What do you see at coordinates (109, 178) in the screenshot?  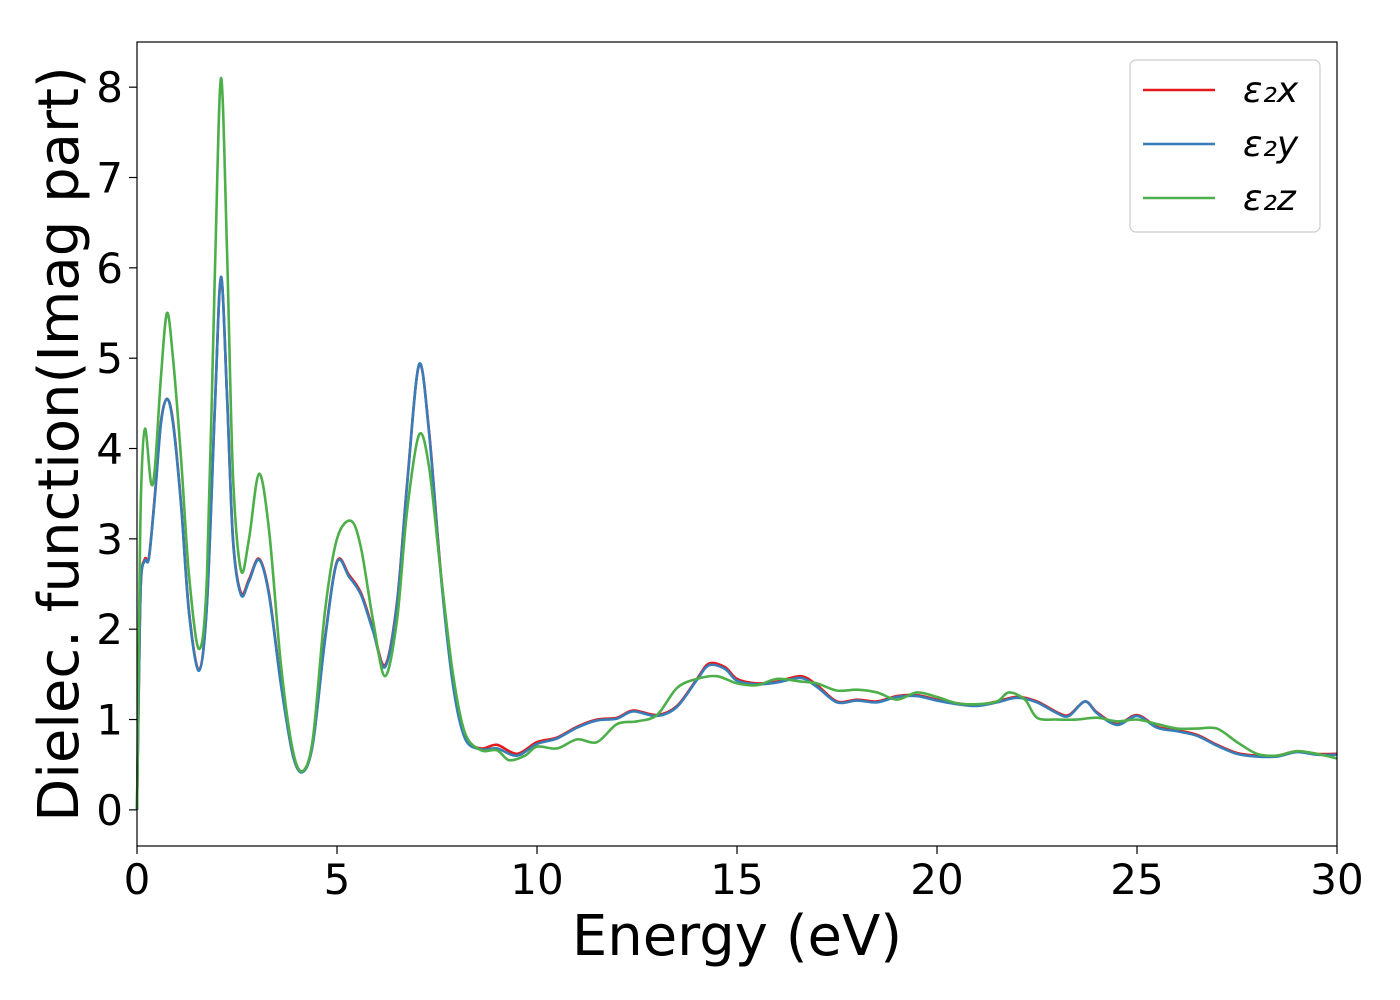 I see `y-tick-label: 7` at bounding box center [109, 178].